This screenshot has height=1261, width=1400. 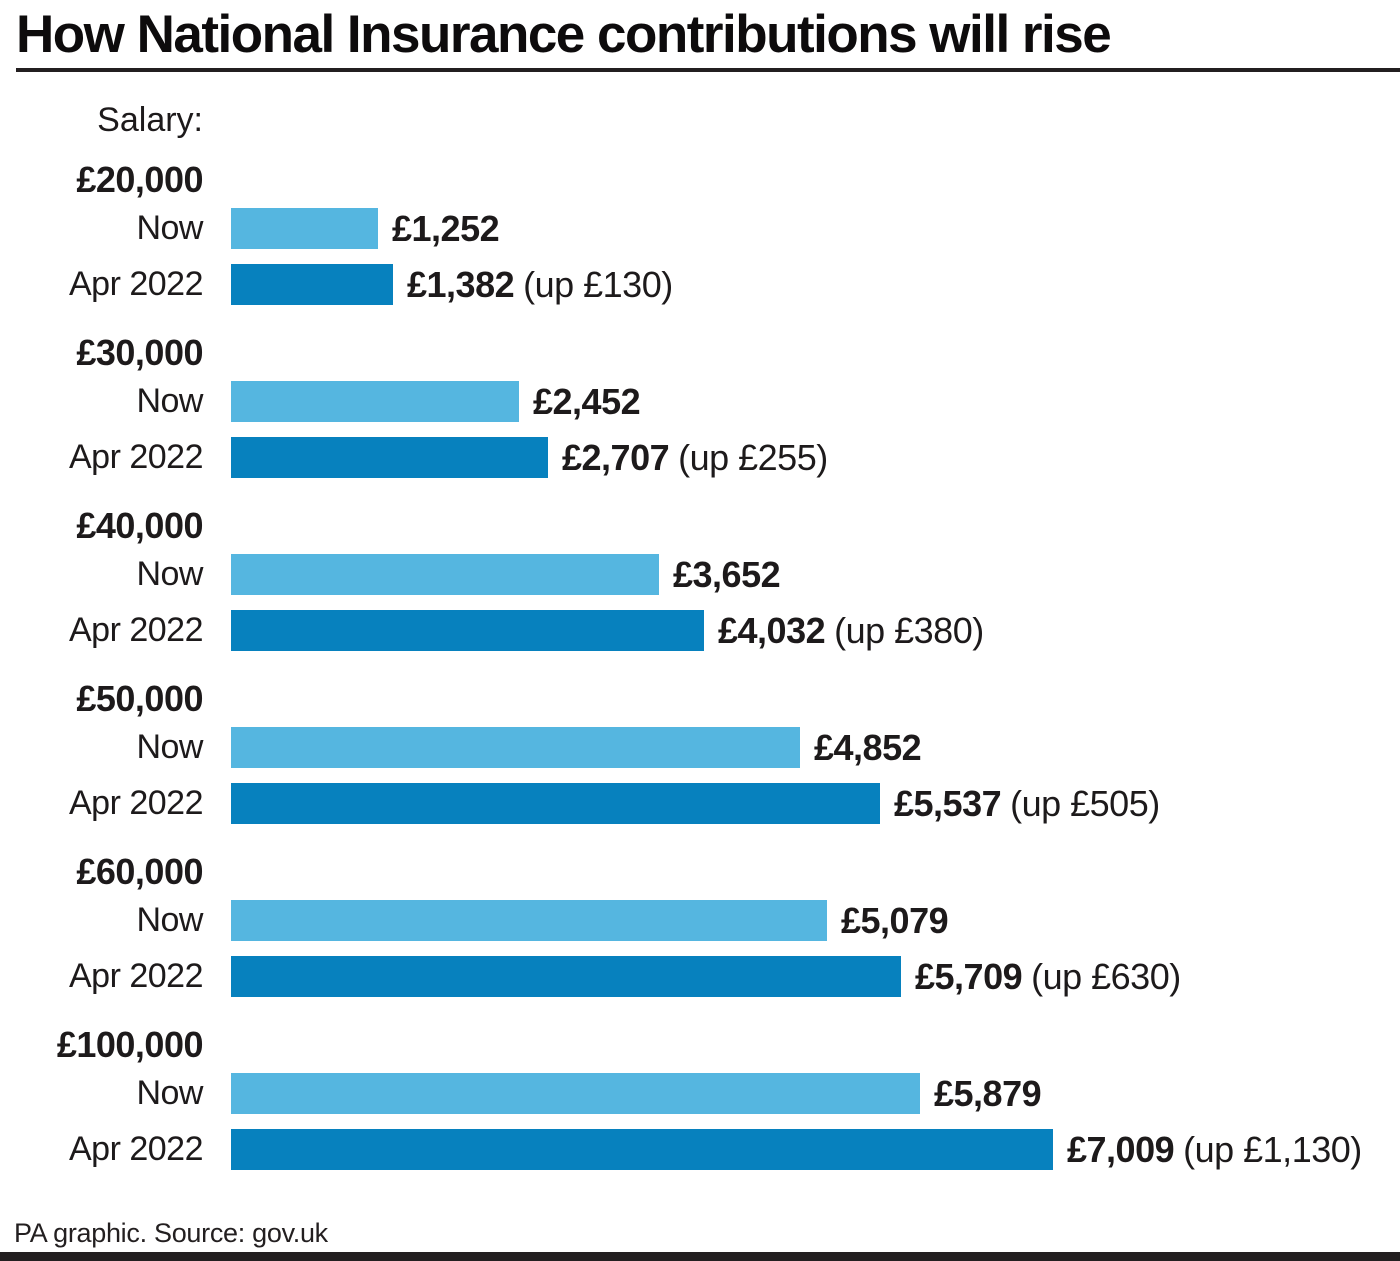 What do you see at coordinates (139, 525) in the screenshot?
I see `salary-group-label: £40,000` at bounding box center [139, 525].